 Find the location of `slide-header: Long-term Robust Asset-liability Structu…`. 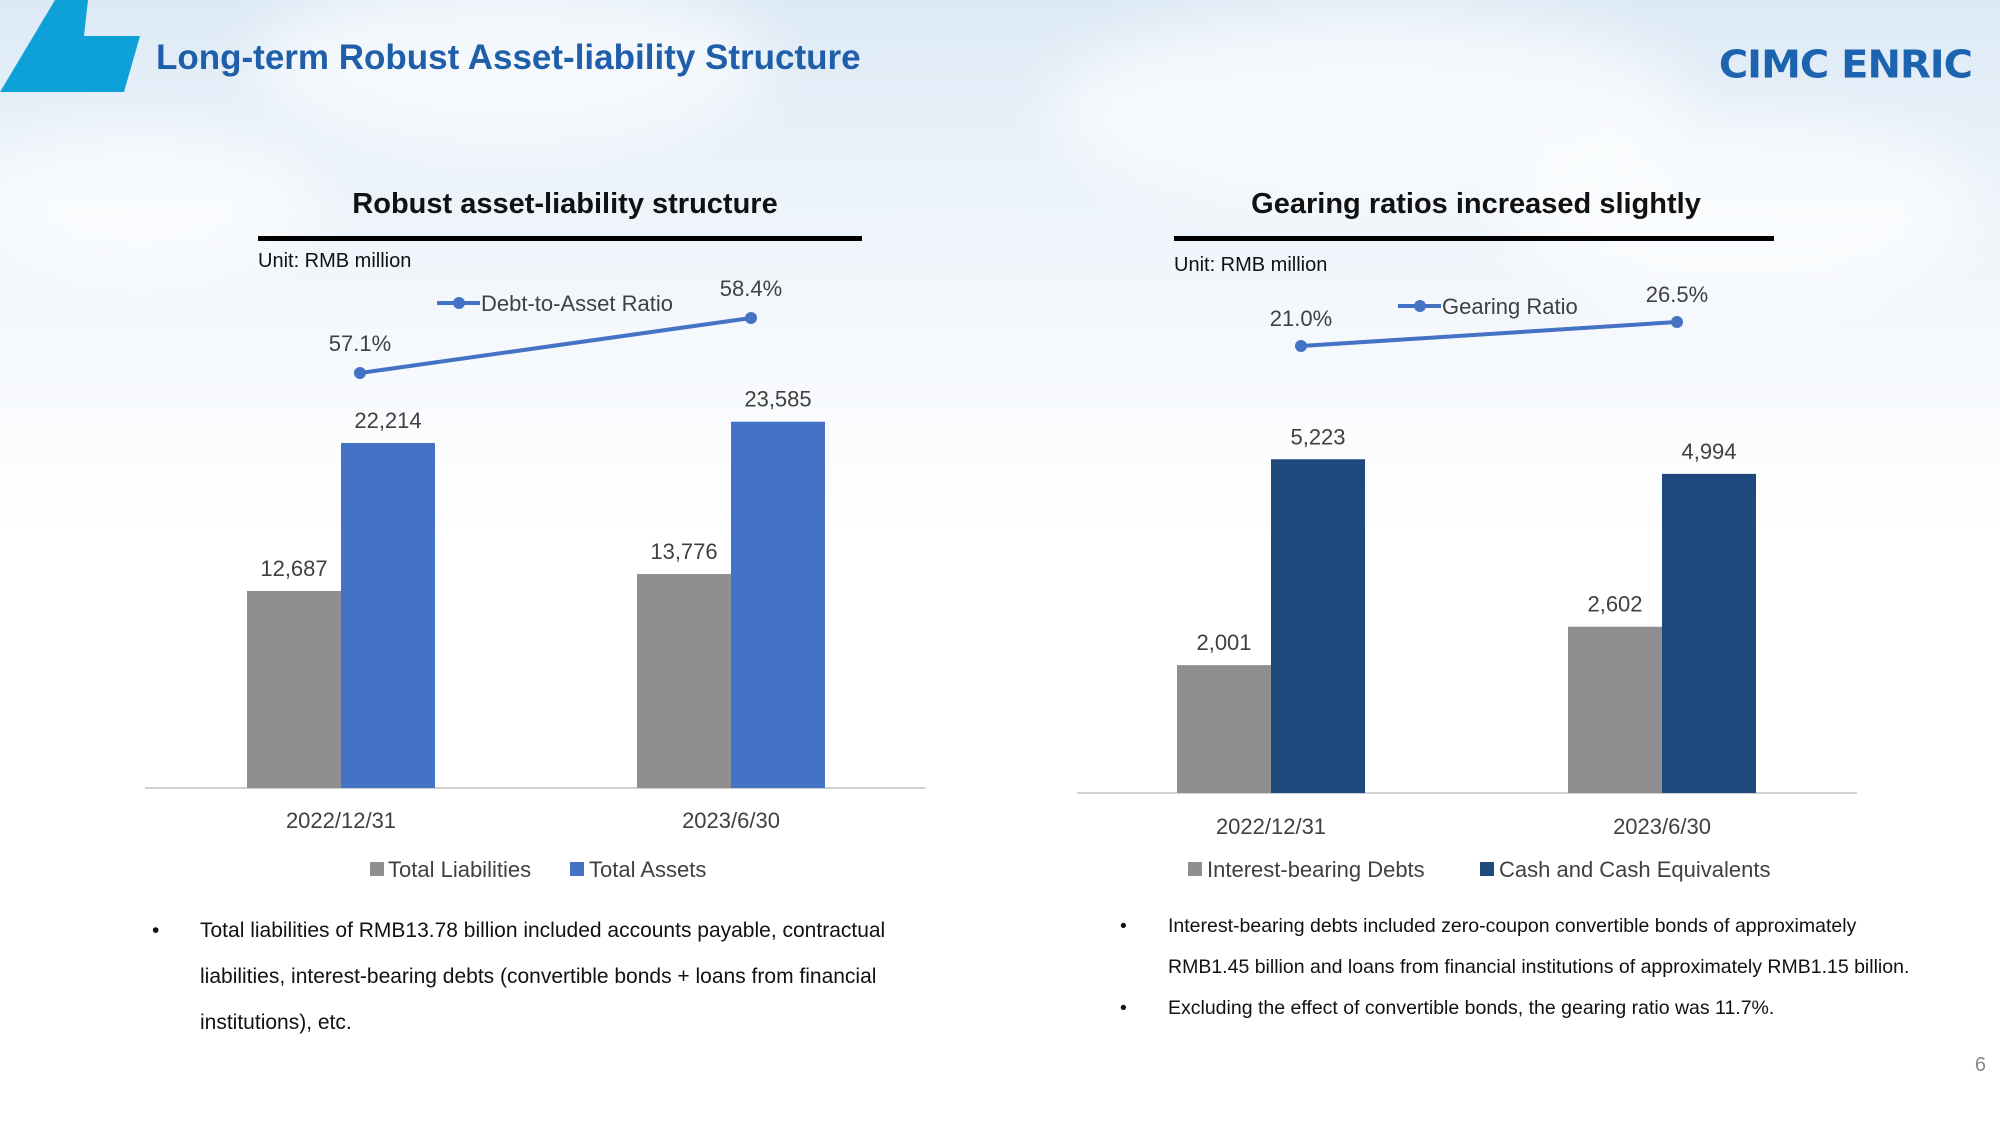

slide-header: Long-term Robust Asset-liability Structu… is located at coordinates (1000, 55).